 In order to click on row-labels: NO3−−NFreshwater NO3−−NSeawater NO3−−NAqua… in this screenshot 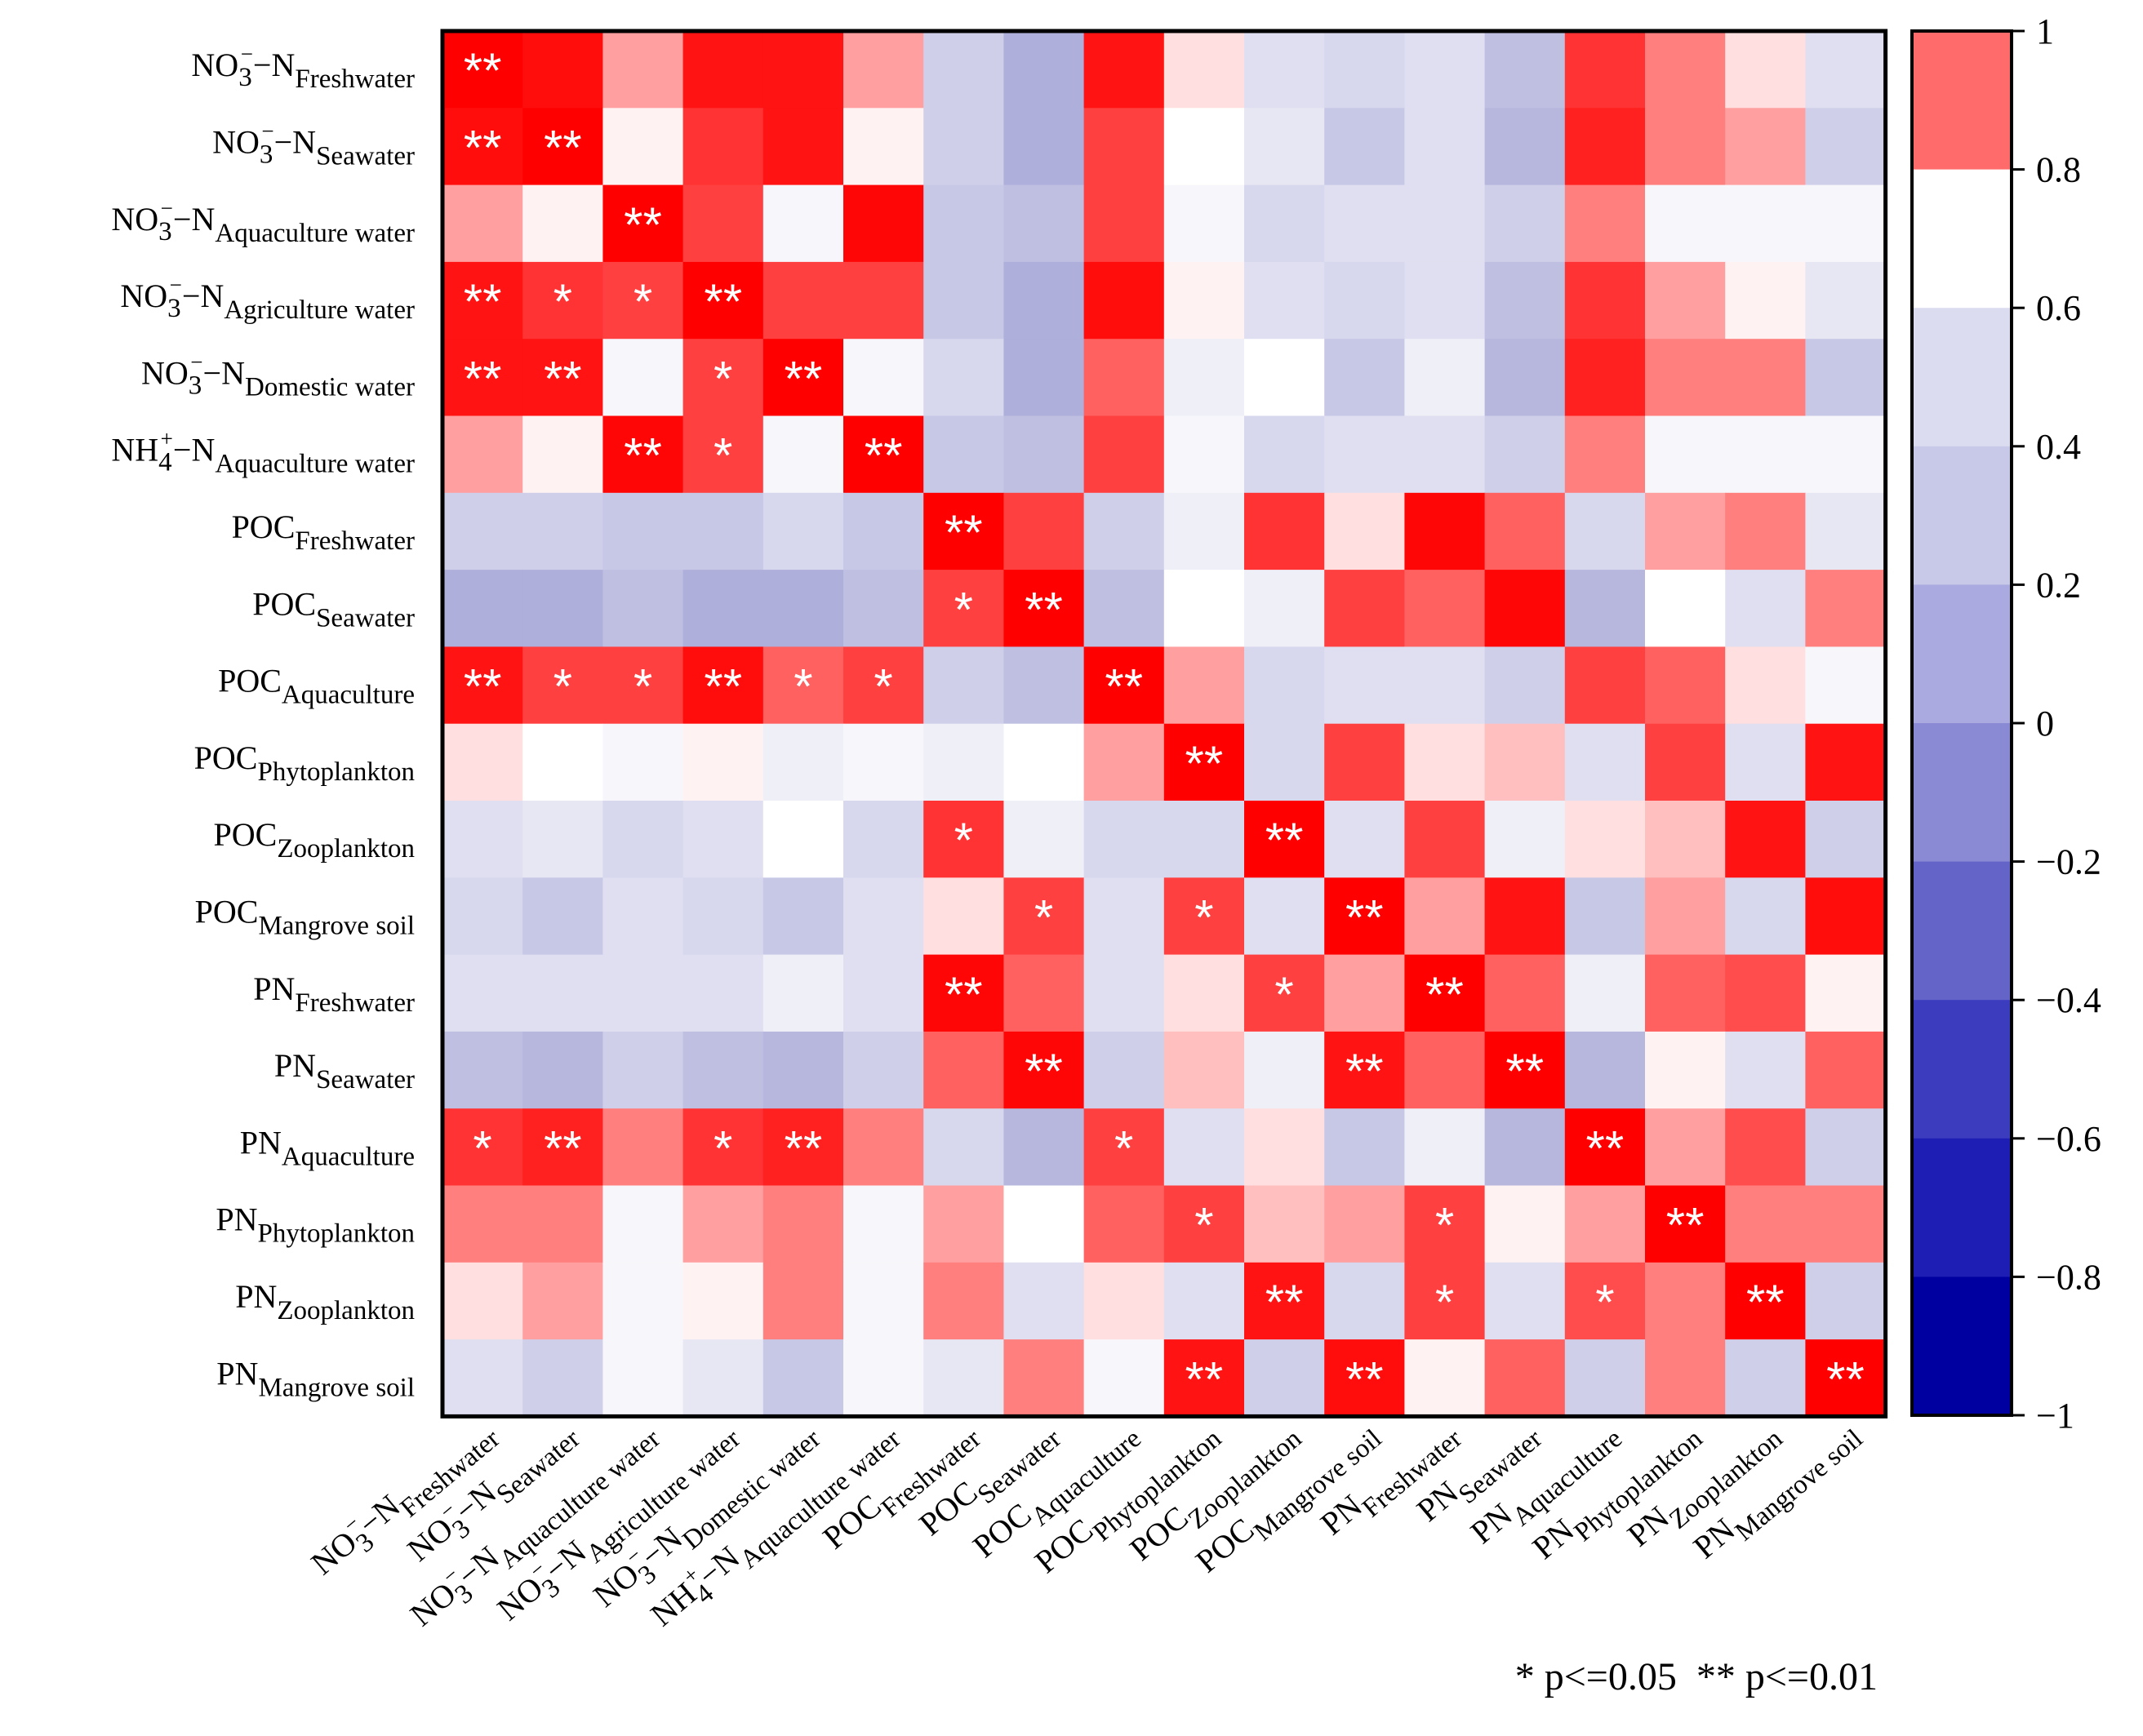, I will do `click(263, 722)`.